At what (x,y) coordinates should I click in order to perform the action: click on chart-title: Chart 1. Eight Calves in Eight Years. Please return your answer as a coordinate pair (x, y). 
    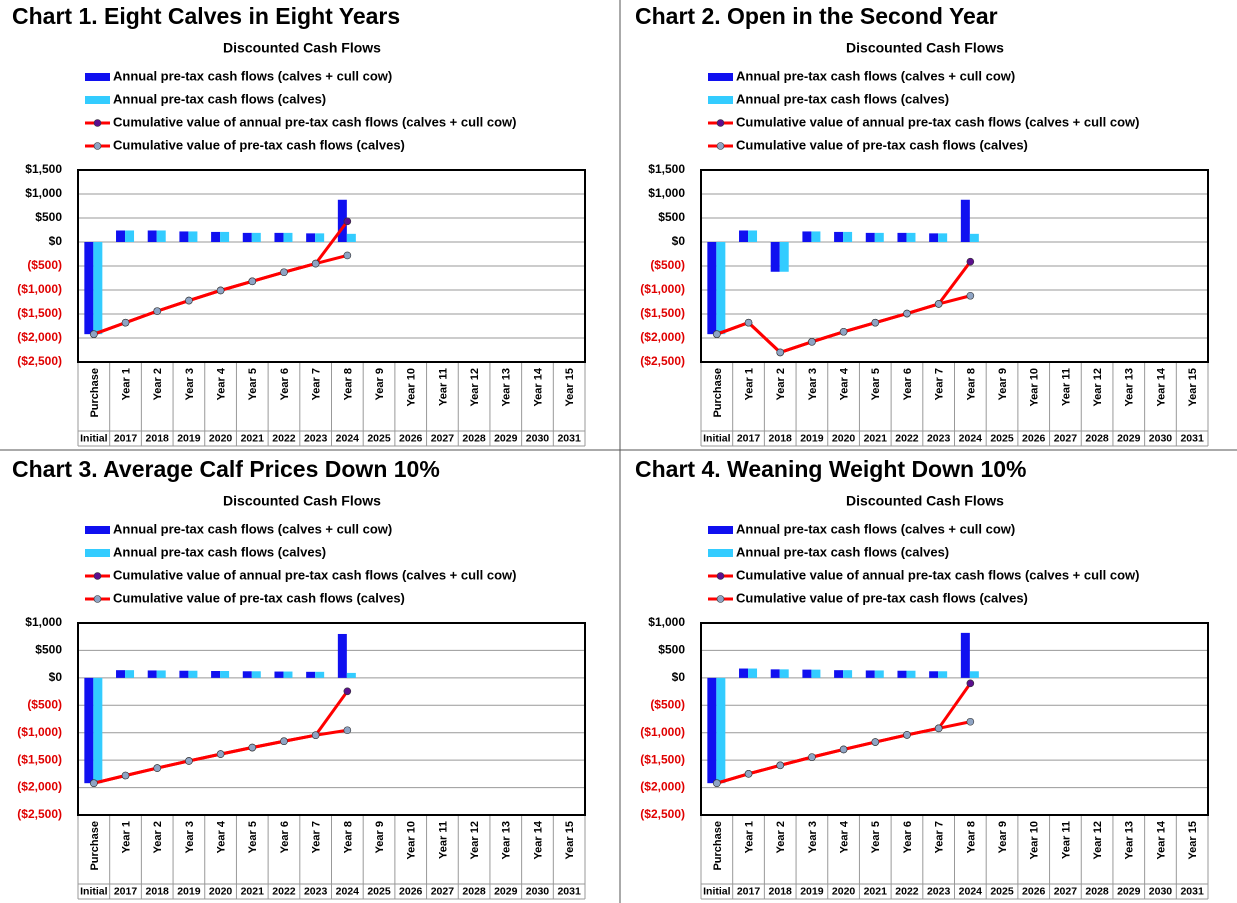
    Looking at the image, I should click on (206, 16).